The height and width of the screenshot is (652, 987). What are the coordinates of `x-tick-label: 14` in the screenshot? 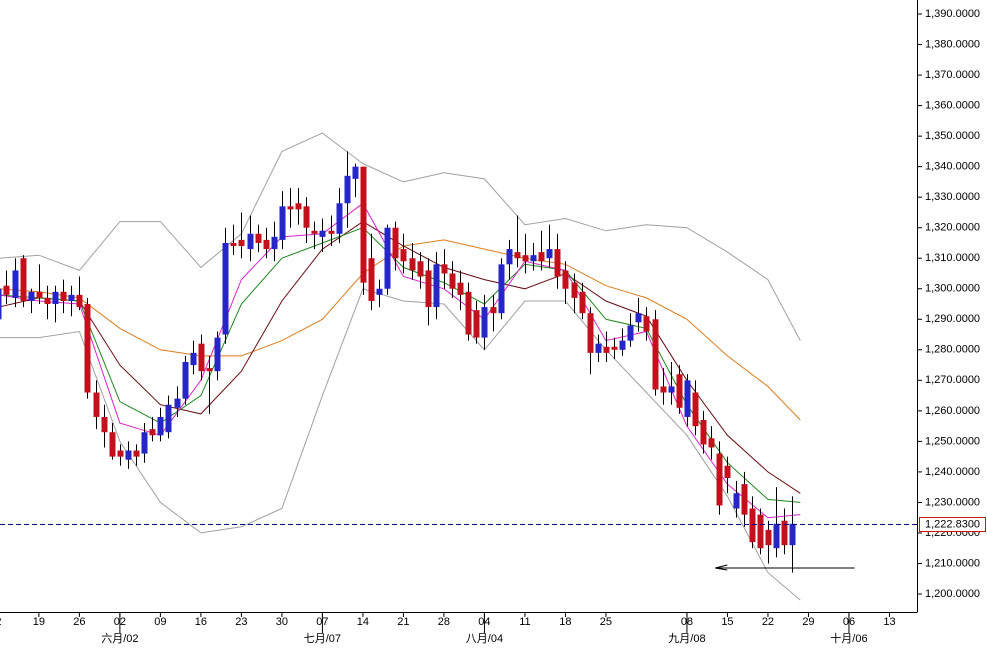 It's located at (363, 622).